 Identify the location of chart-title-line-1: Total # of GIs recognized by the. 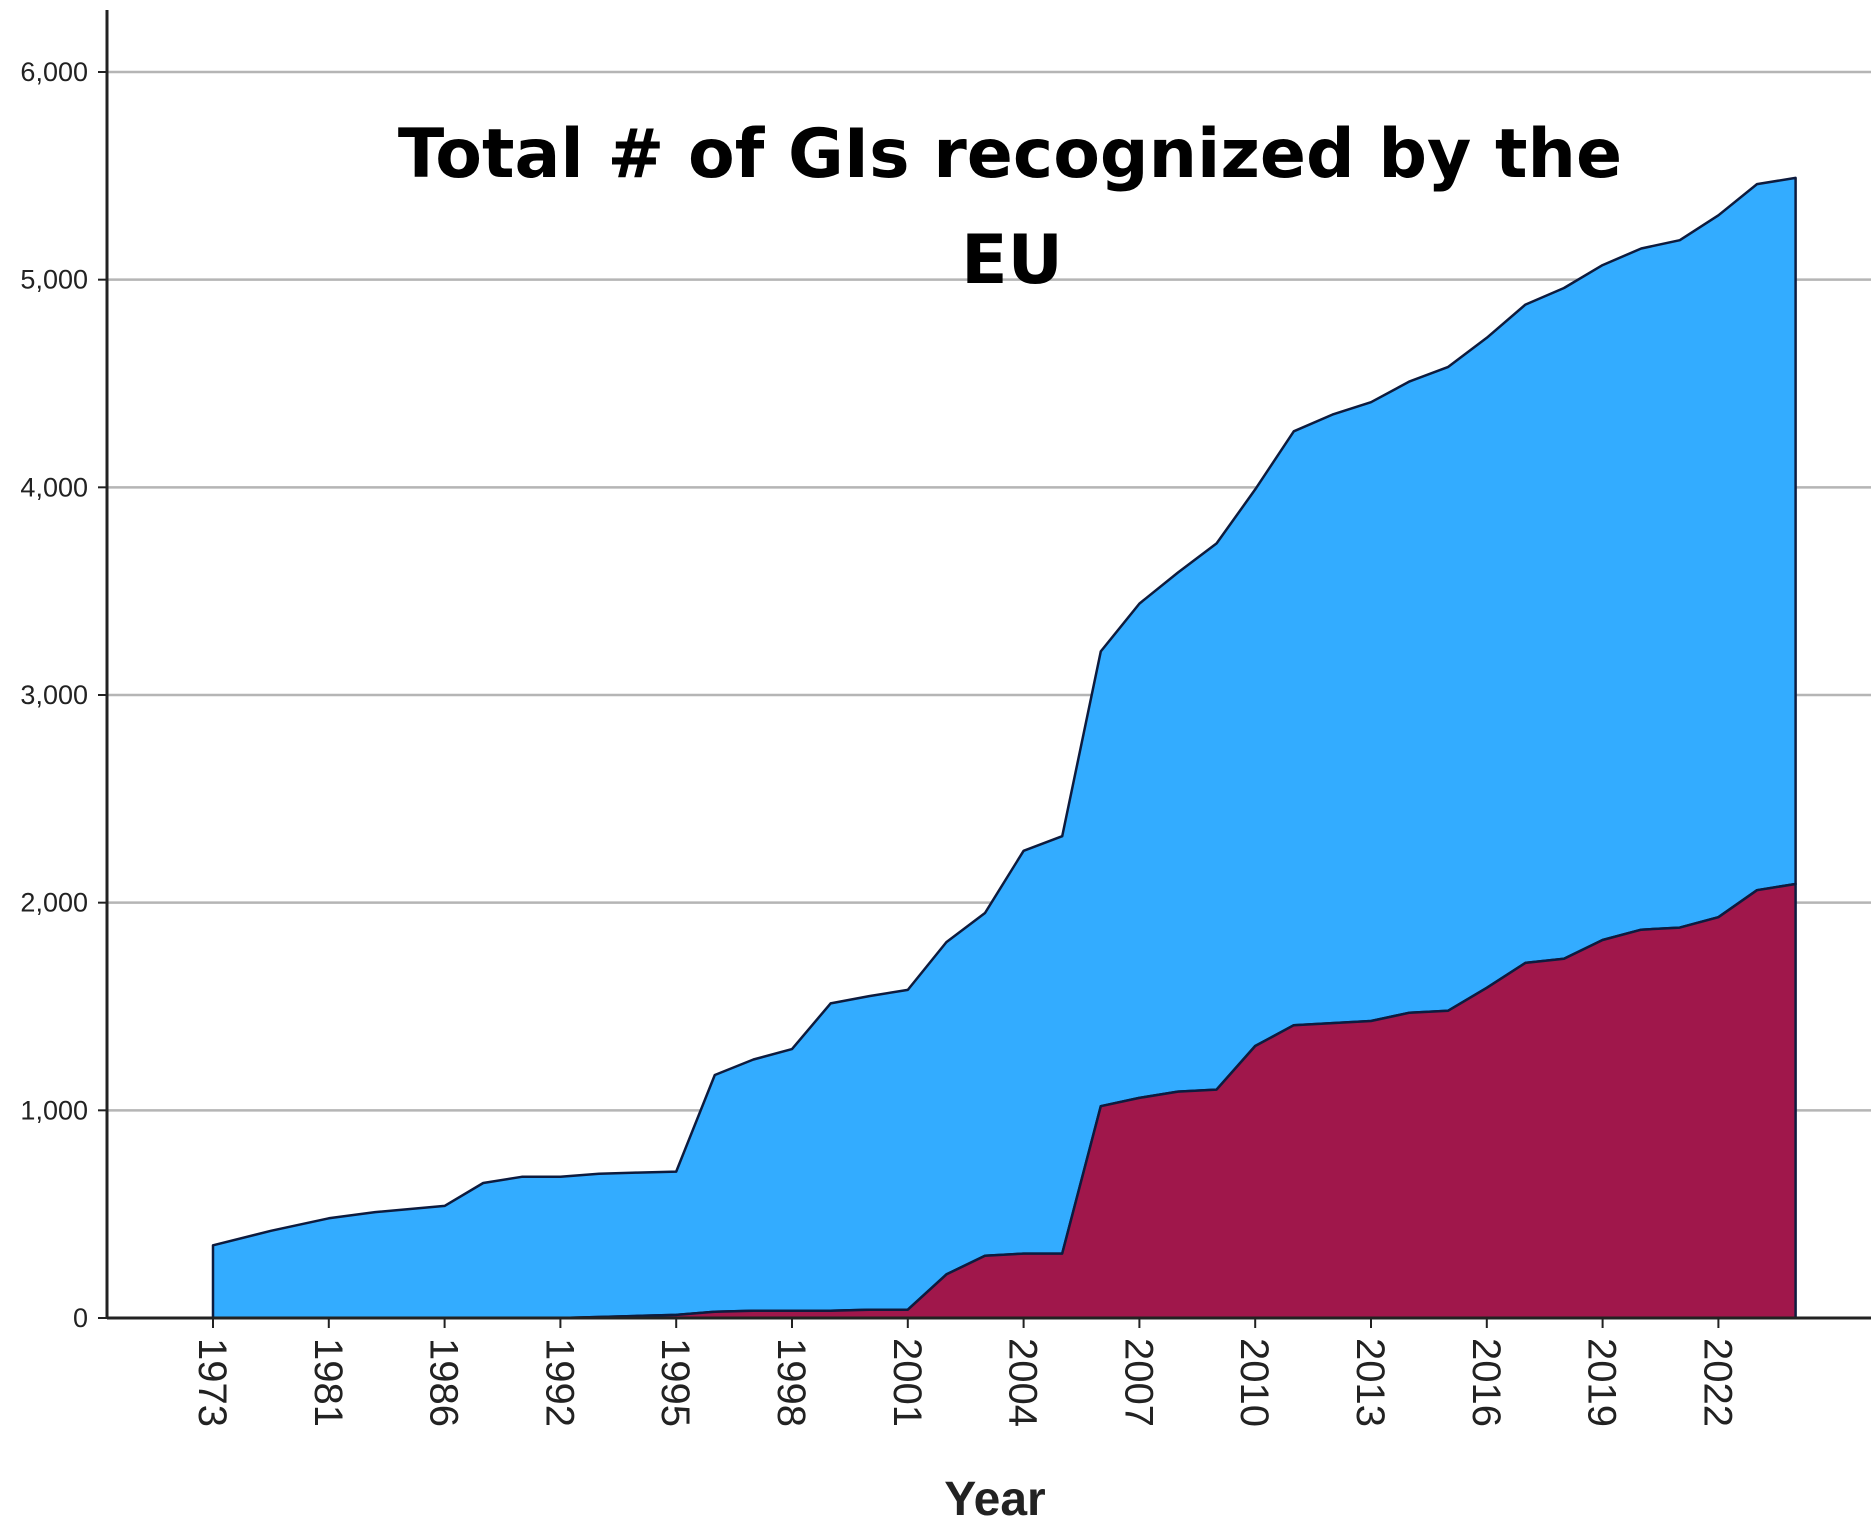
(1010, 154).